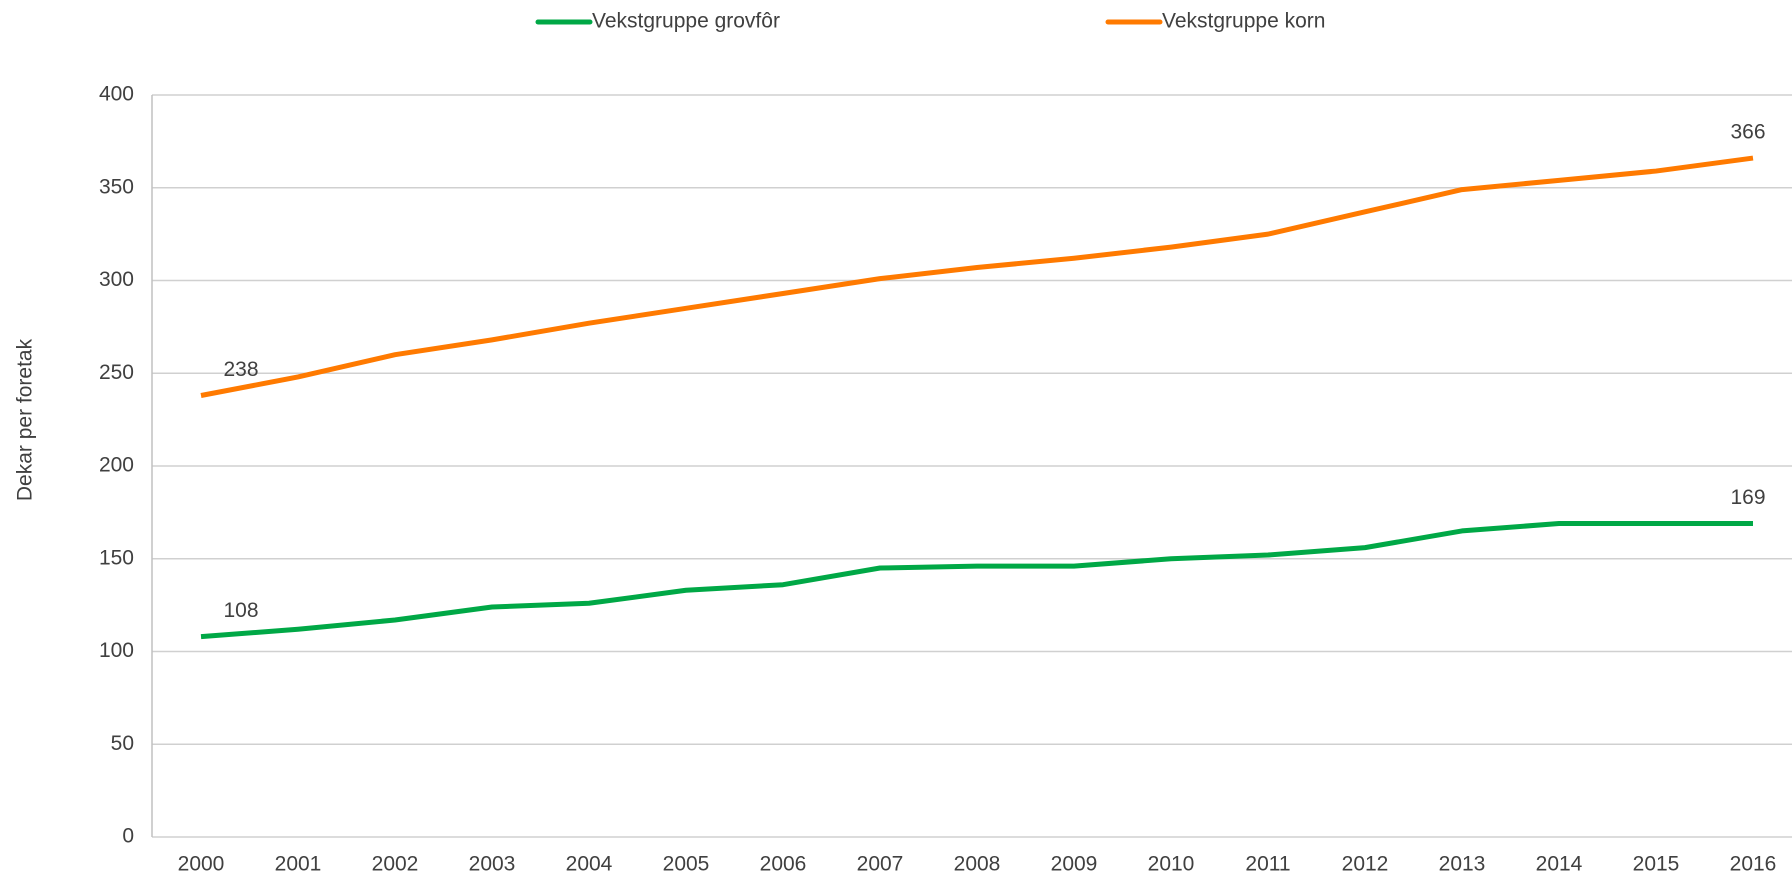 The image size is (1792, 878). I want to click on x-tick-label: 2014, so click(1559, 864).